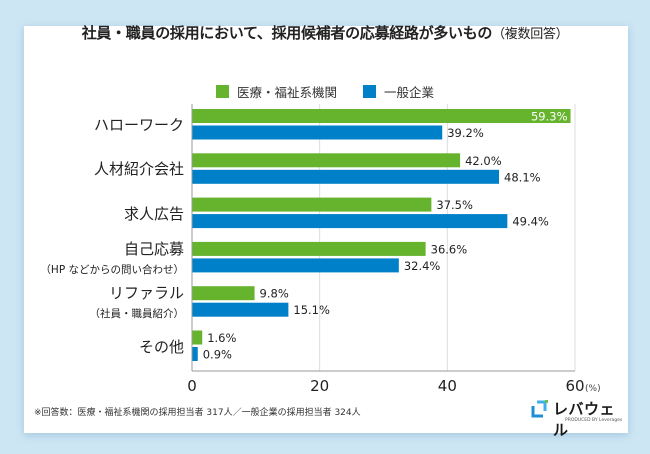 This screenshot has height=454, width=650. Describe the element at coordinates (422, 266) in the screenshot. I see `data-label: 32.4%` at that location.